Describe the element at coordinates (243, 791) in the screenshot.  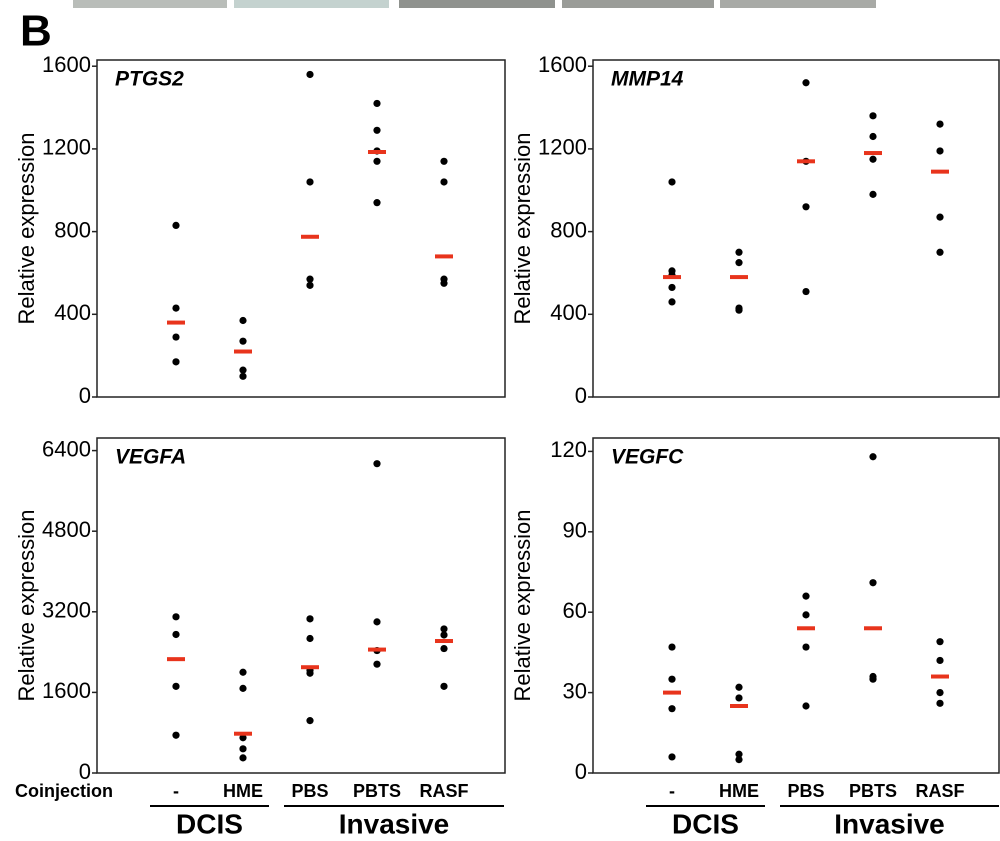
I see `x-category-label: HME` at that location.